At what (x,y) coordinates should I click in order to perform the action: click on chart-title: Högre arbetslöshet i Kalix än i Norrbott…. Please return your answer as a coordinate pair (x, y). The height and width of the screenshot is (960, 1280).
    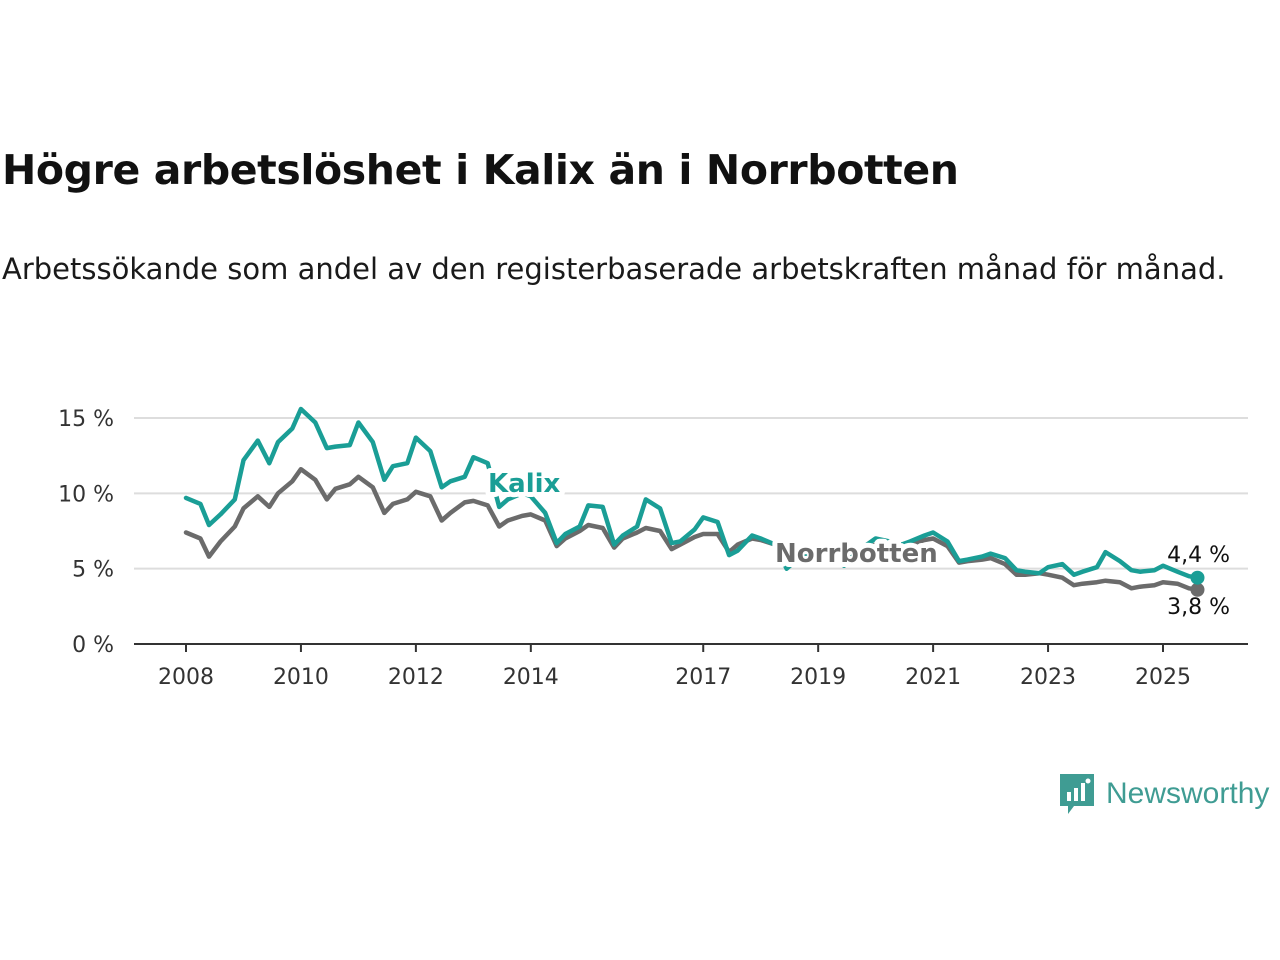
    Looking at the image, I should click on (480, 170).